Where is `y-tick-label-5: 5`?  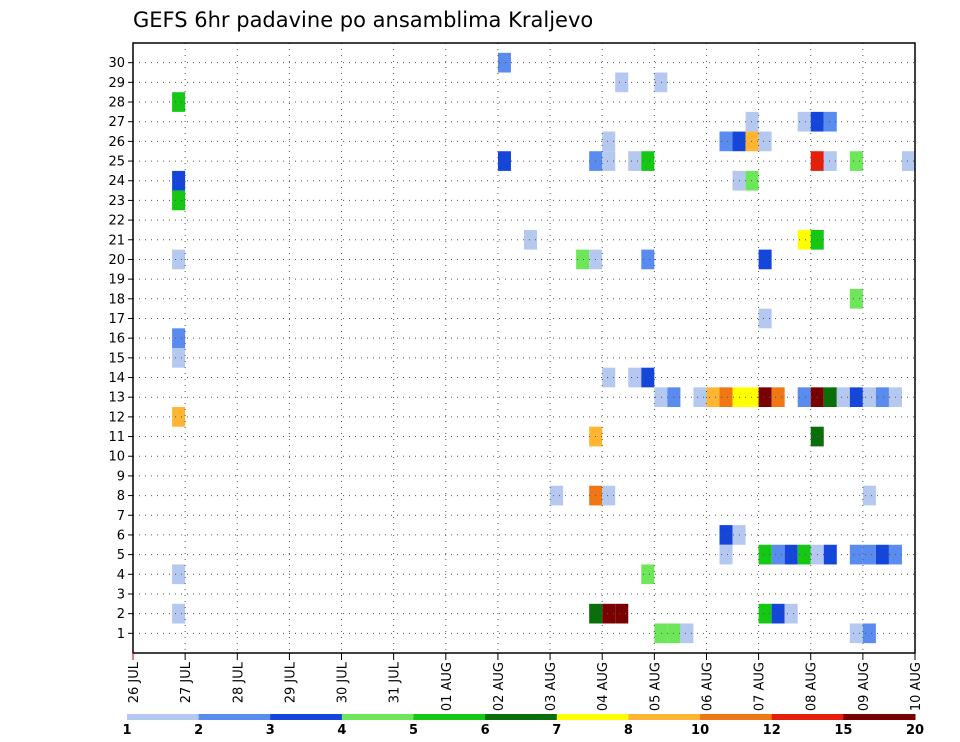 y-tick-label-5: 5 is located at coordinates (121, 555).